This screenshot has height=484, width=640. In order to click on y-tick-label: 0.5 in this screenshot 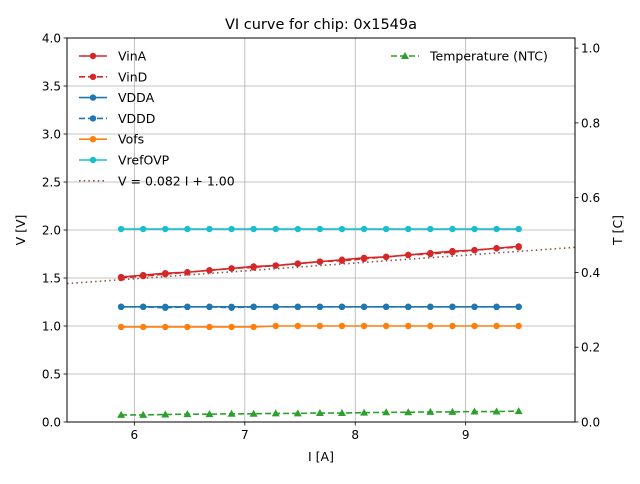, I will do `click(51, 375)`.